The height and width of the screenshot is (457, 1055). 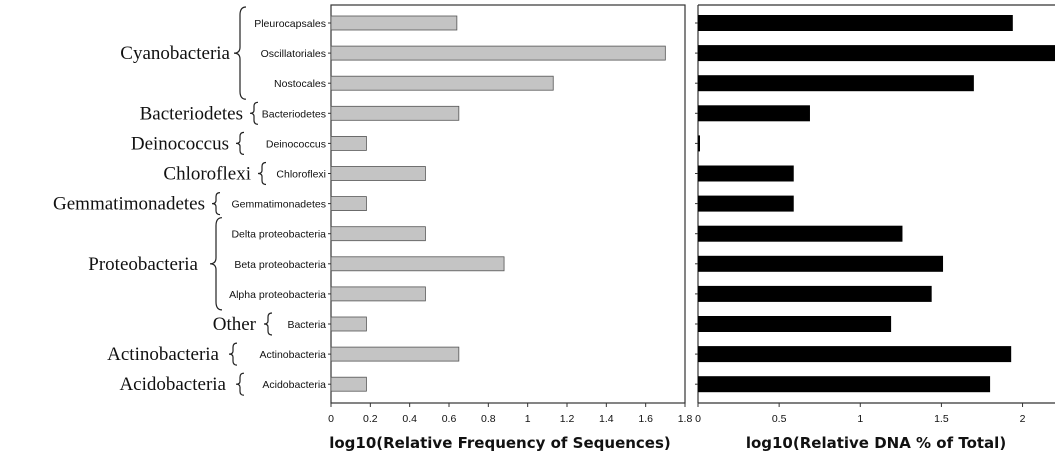 I want to click on category-label: Acidobacteria, so click(x=294, y=385).